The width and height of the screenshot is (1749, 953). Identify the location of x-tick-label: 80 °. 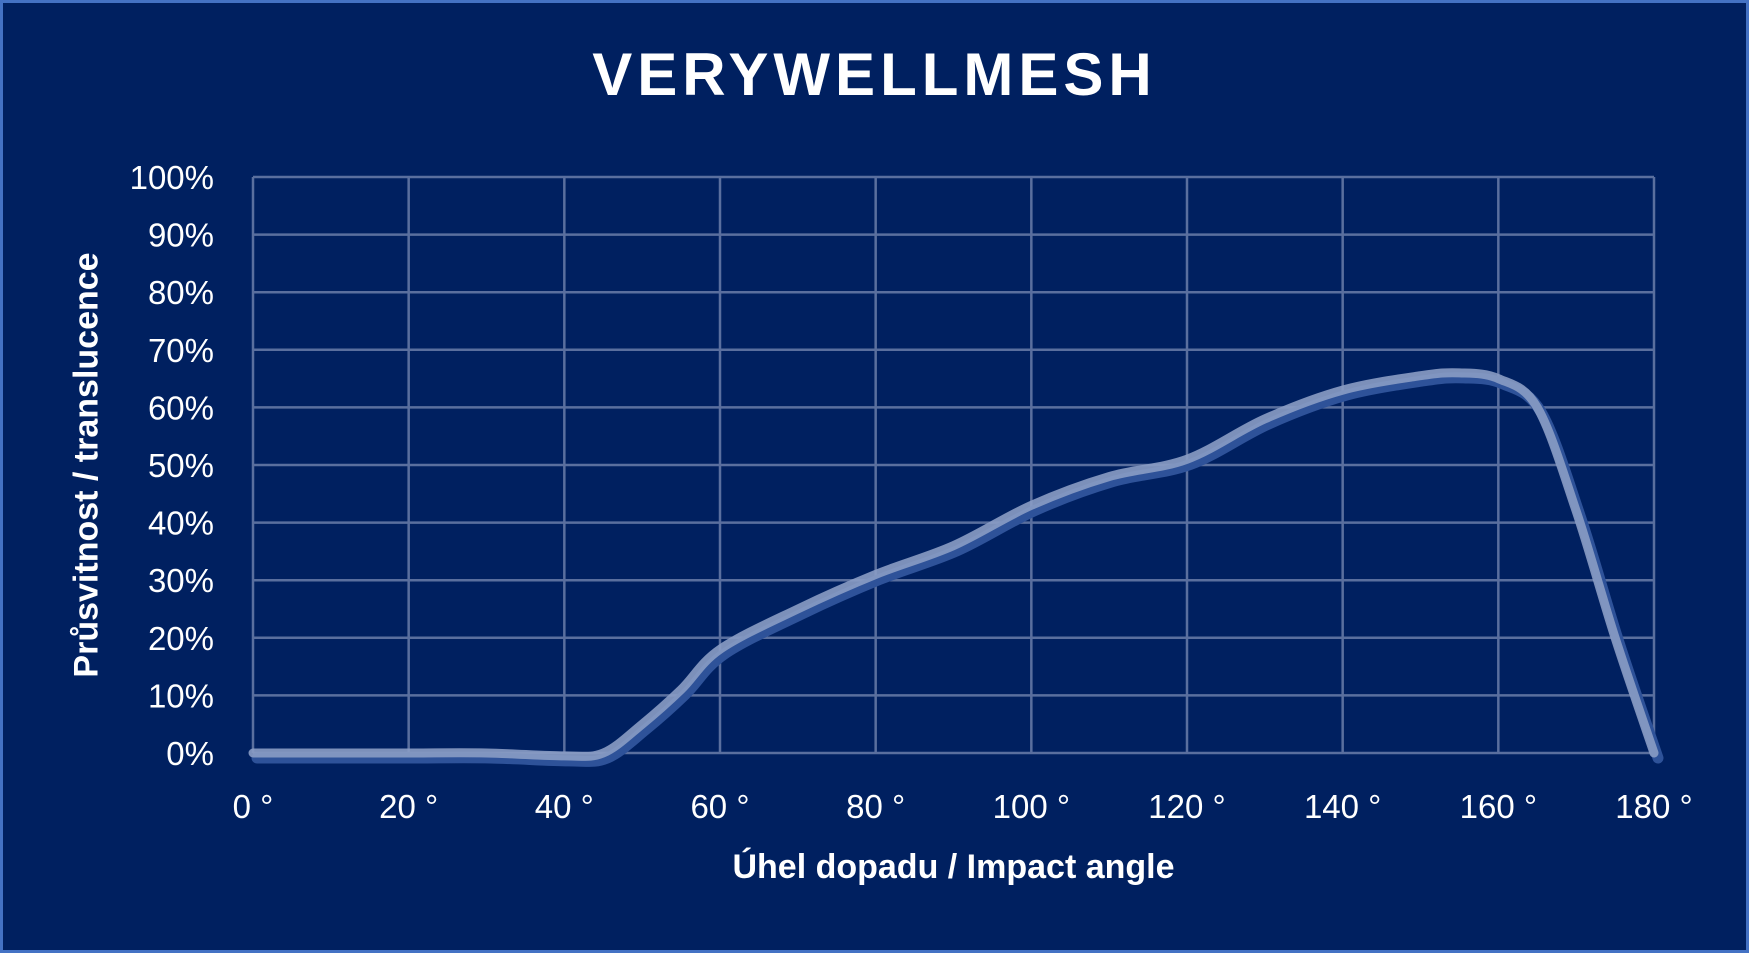
(875, 806).